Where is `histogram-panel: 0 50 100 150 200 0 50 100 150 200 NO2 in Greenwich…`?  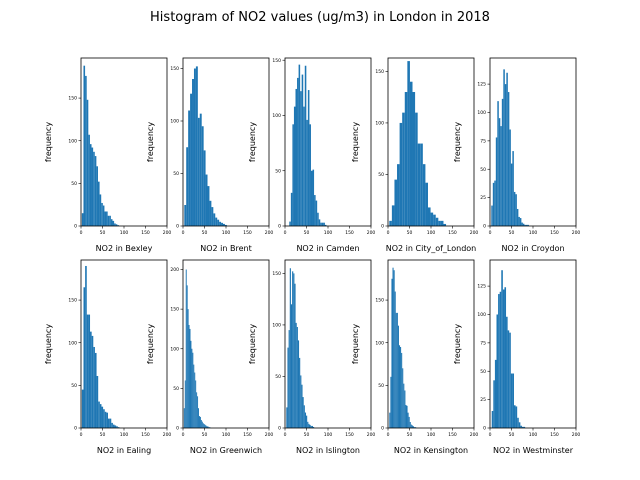 histogram-panel: 0 50 100 150 200 0 50 100 150 200 NO2 in Greenwich… is located at coordinates (210, 357).